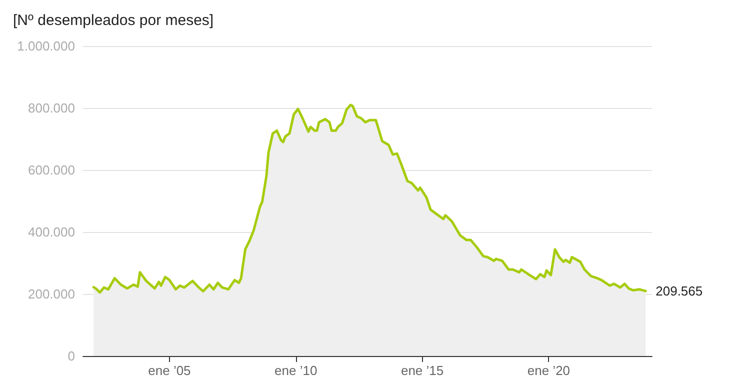  I want to click on annotation: 209.565, so click(679, 291).